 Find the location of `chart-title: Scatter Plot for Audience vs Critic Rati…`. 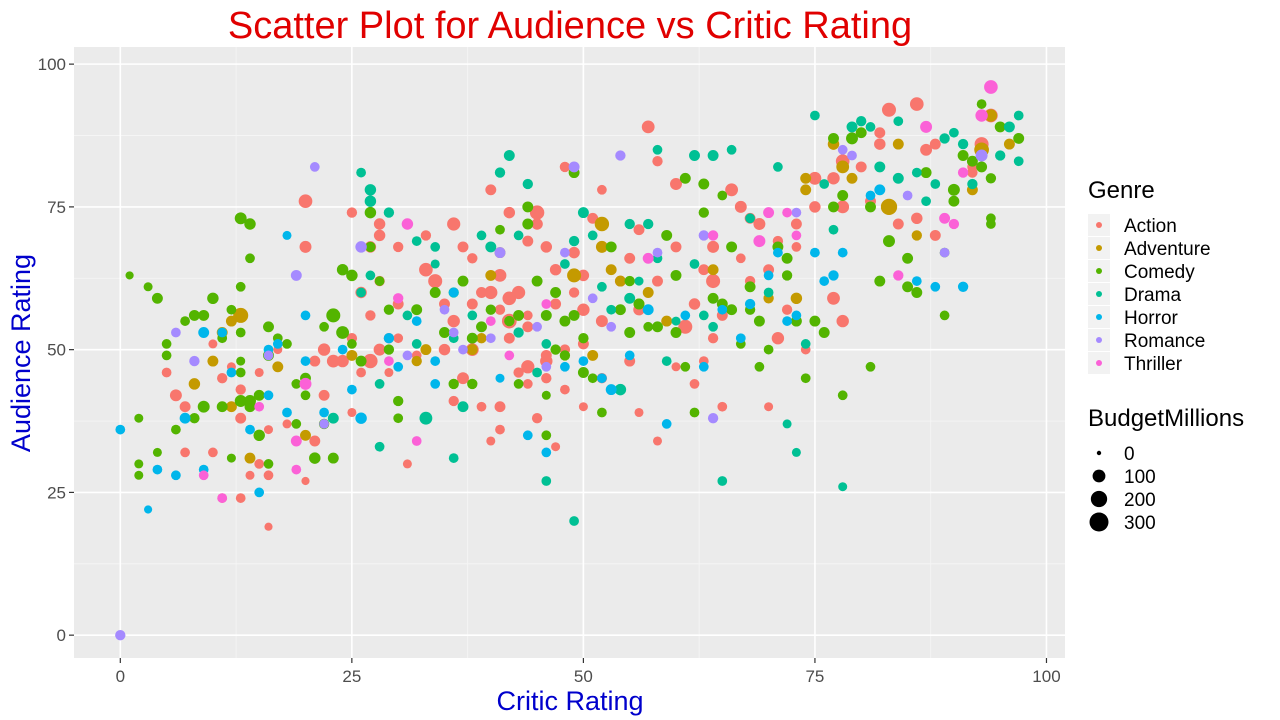

chart-title: Scatter Plot for Audience vs Critic Rati… is located at coordinates (570, 26).